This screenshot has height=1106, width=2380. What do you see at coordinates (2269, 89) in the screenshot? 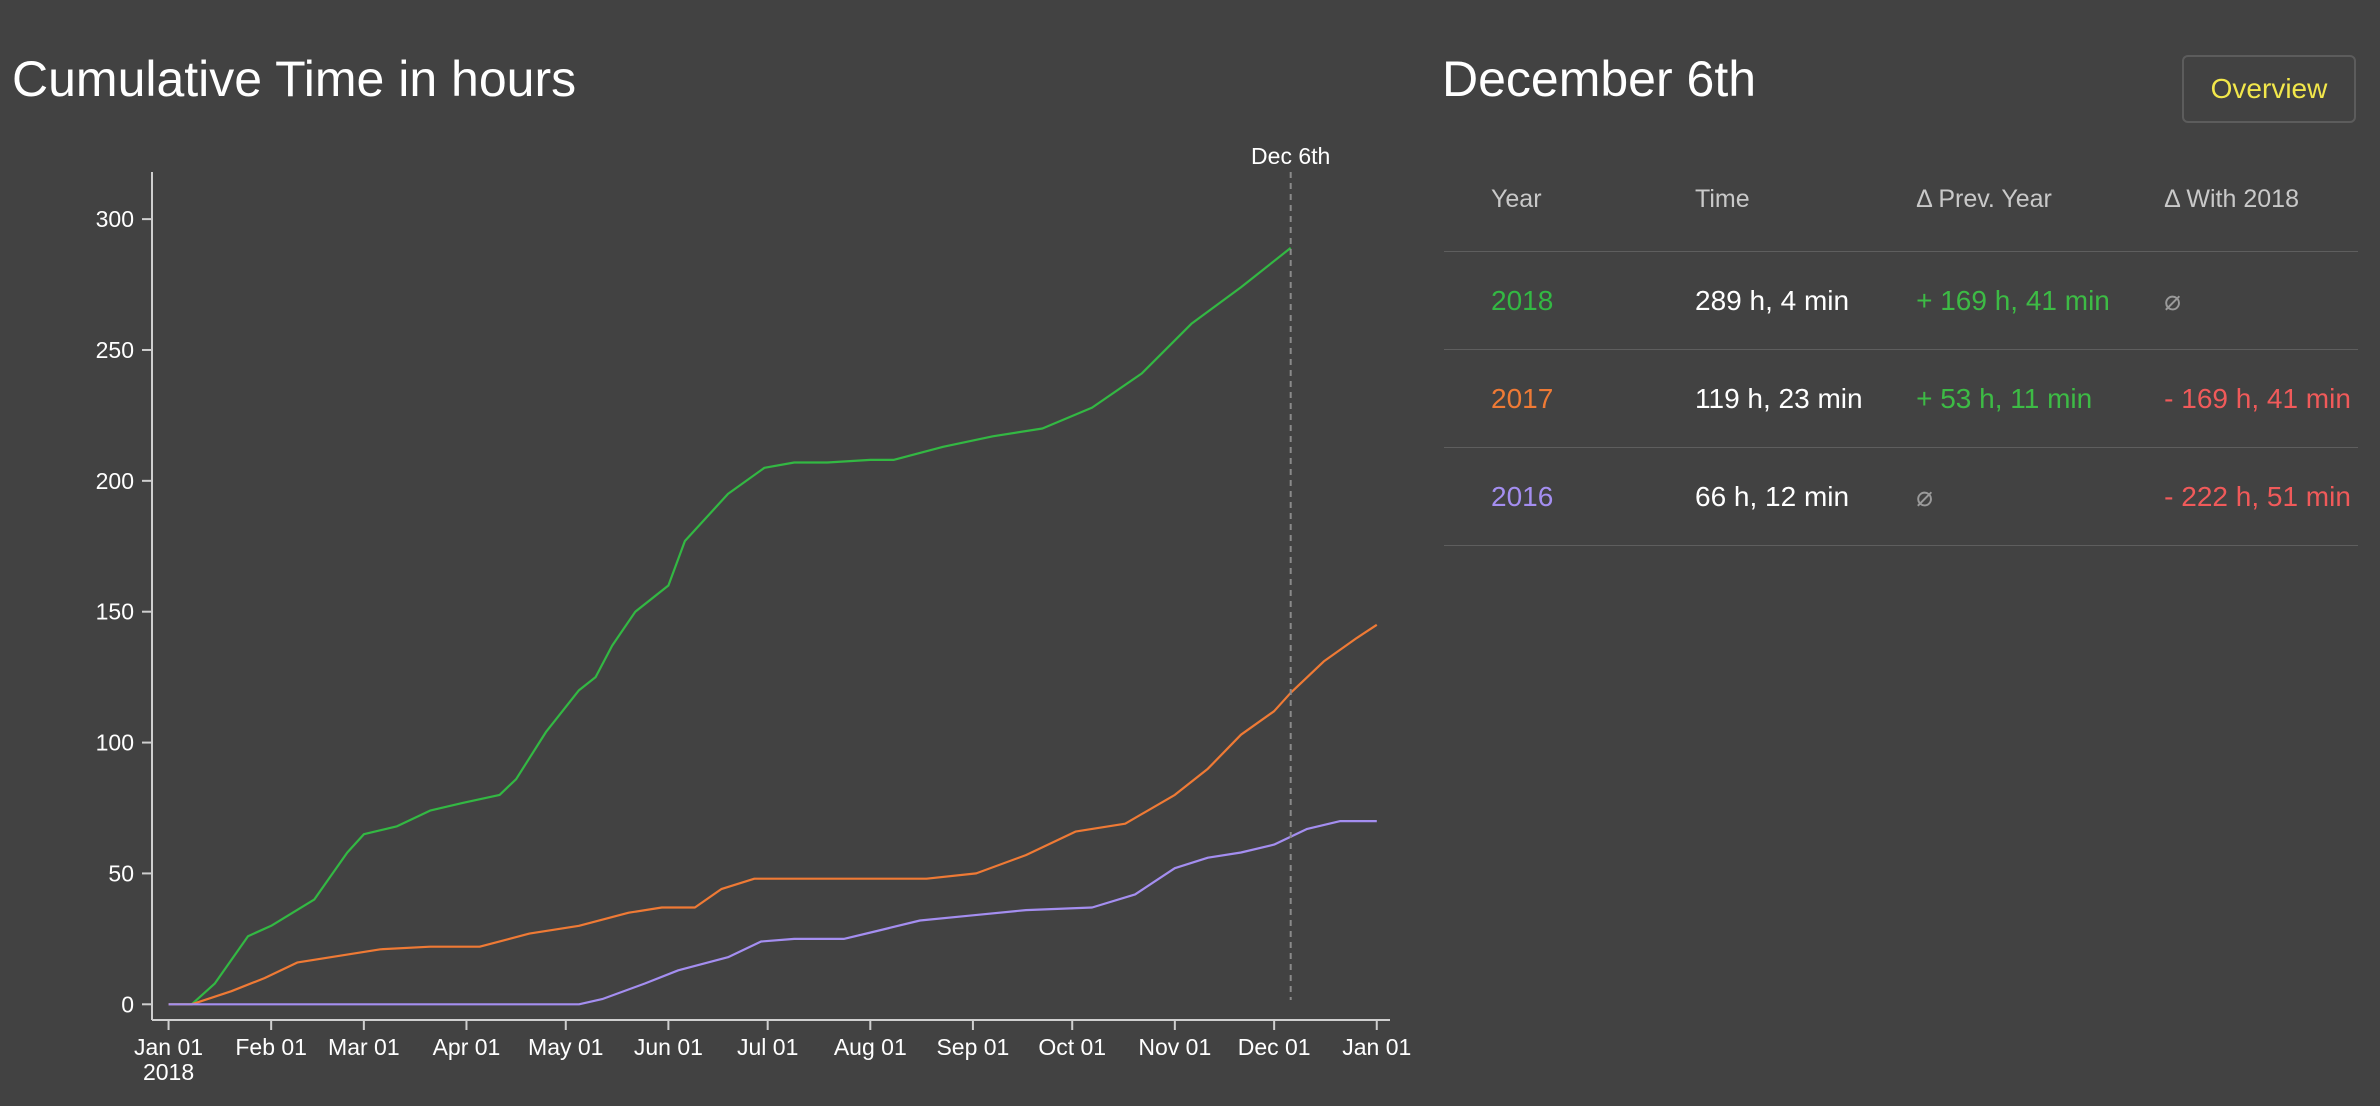
I see `overview-button: Overview` at bounding box center [2269, 89].